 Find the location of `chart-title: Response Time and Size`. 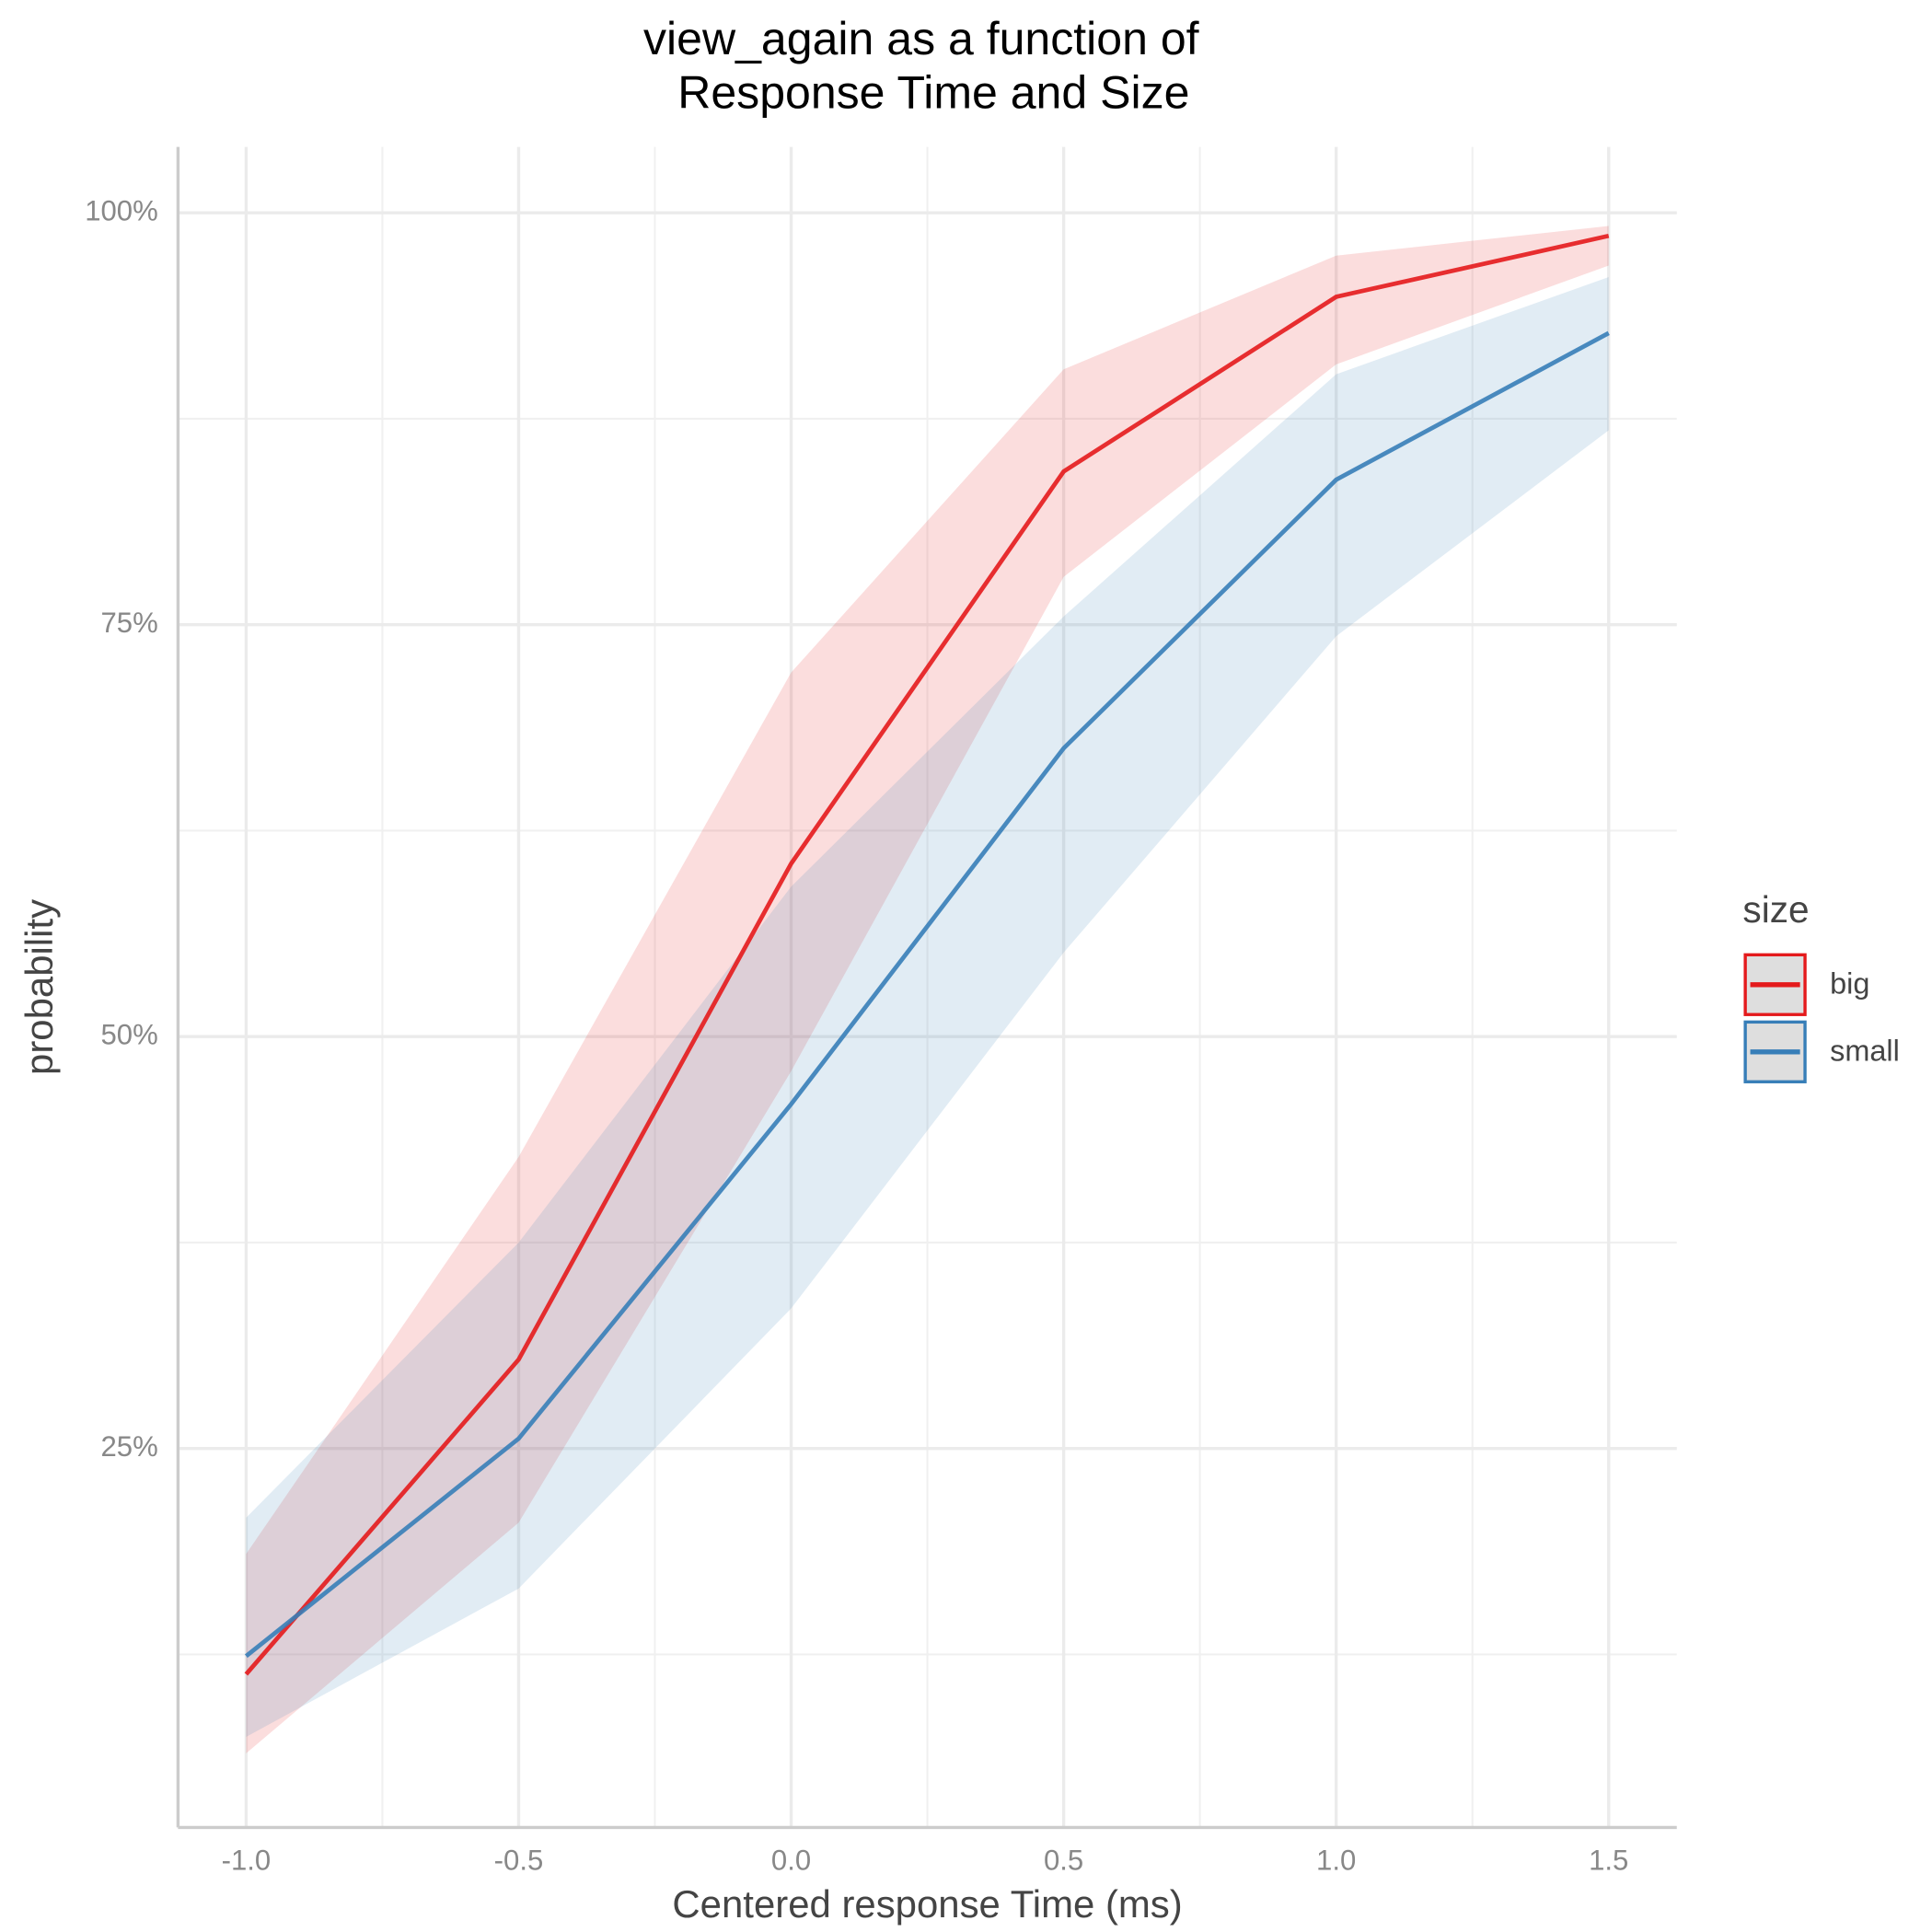

chart-title: Response Time and Size is located at coordinates (933, 92).